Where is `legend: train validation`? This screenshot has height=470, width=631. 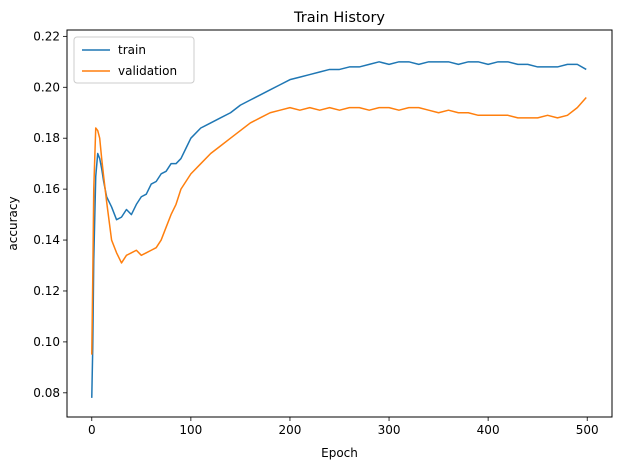 legend: train validation is located at coordinates (134, 60).